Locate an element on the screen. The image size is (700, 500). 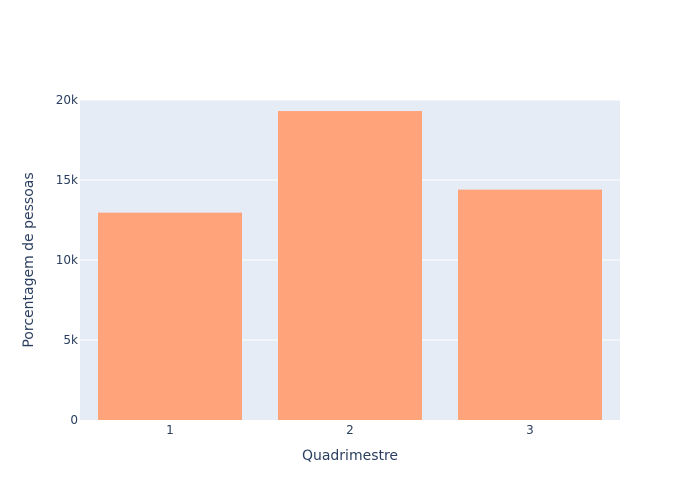
x-axis-title: Quadrimestre is located at coordinates (350, 456).